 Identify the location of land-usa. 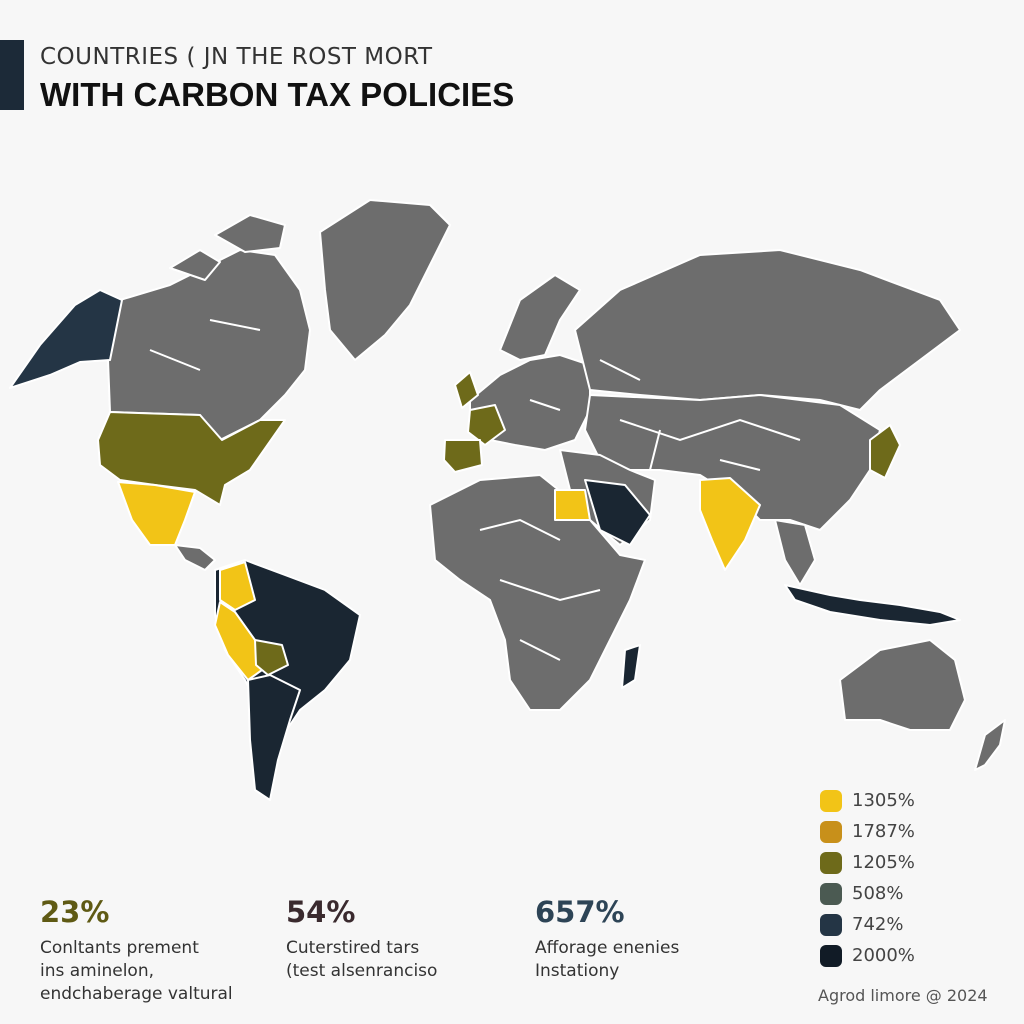
(191, 458).